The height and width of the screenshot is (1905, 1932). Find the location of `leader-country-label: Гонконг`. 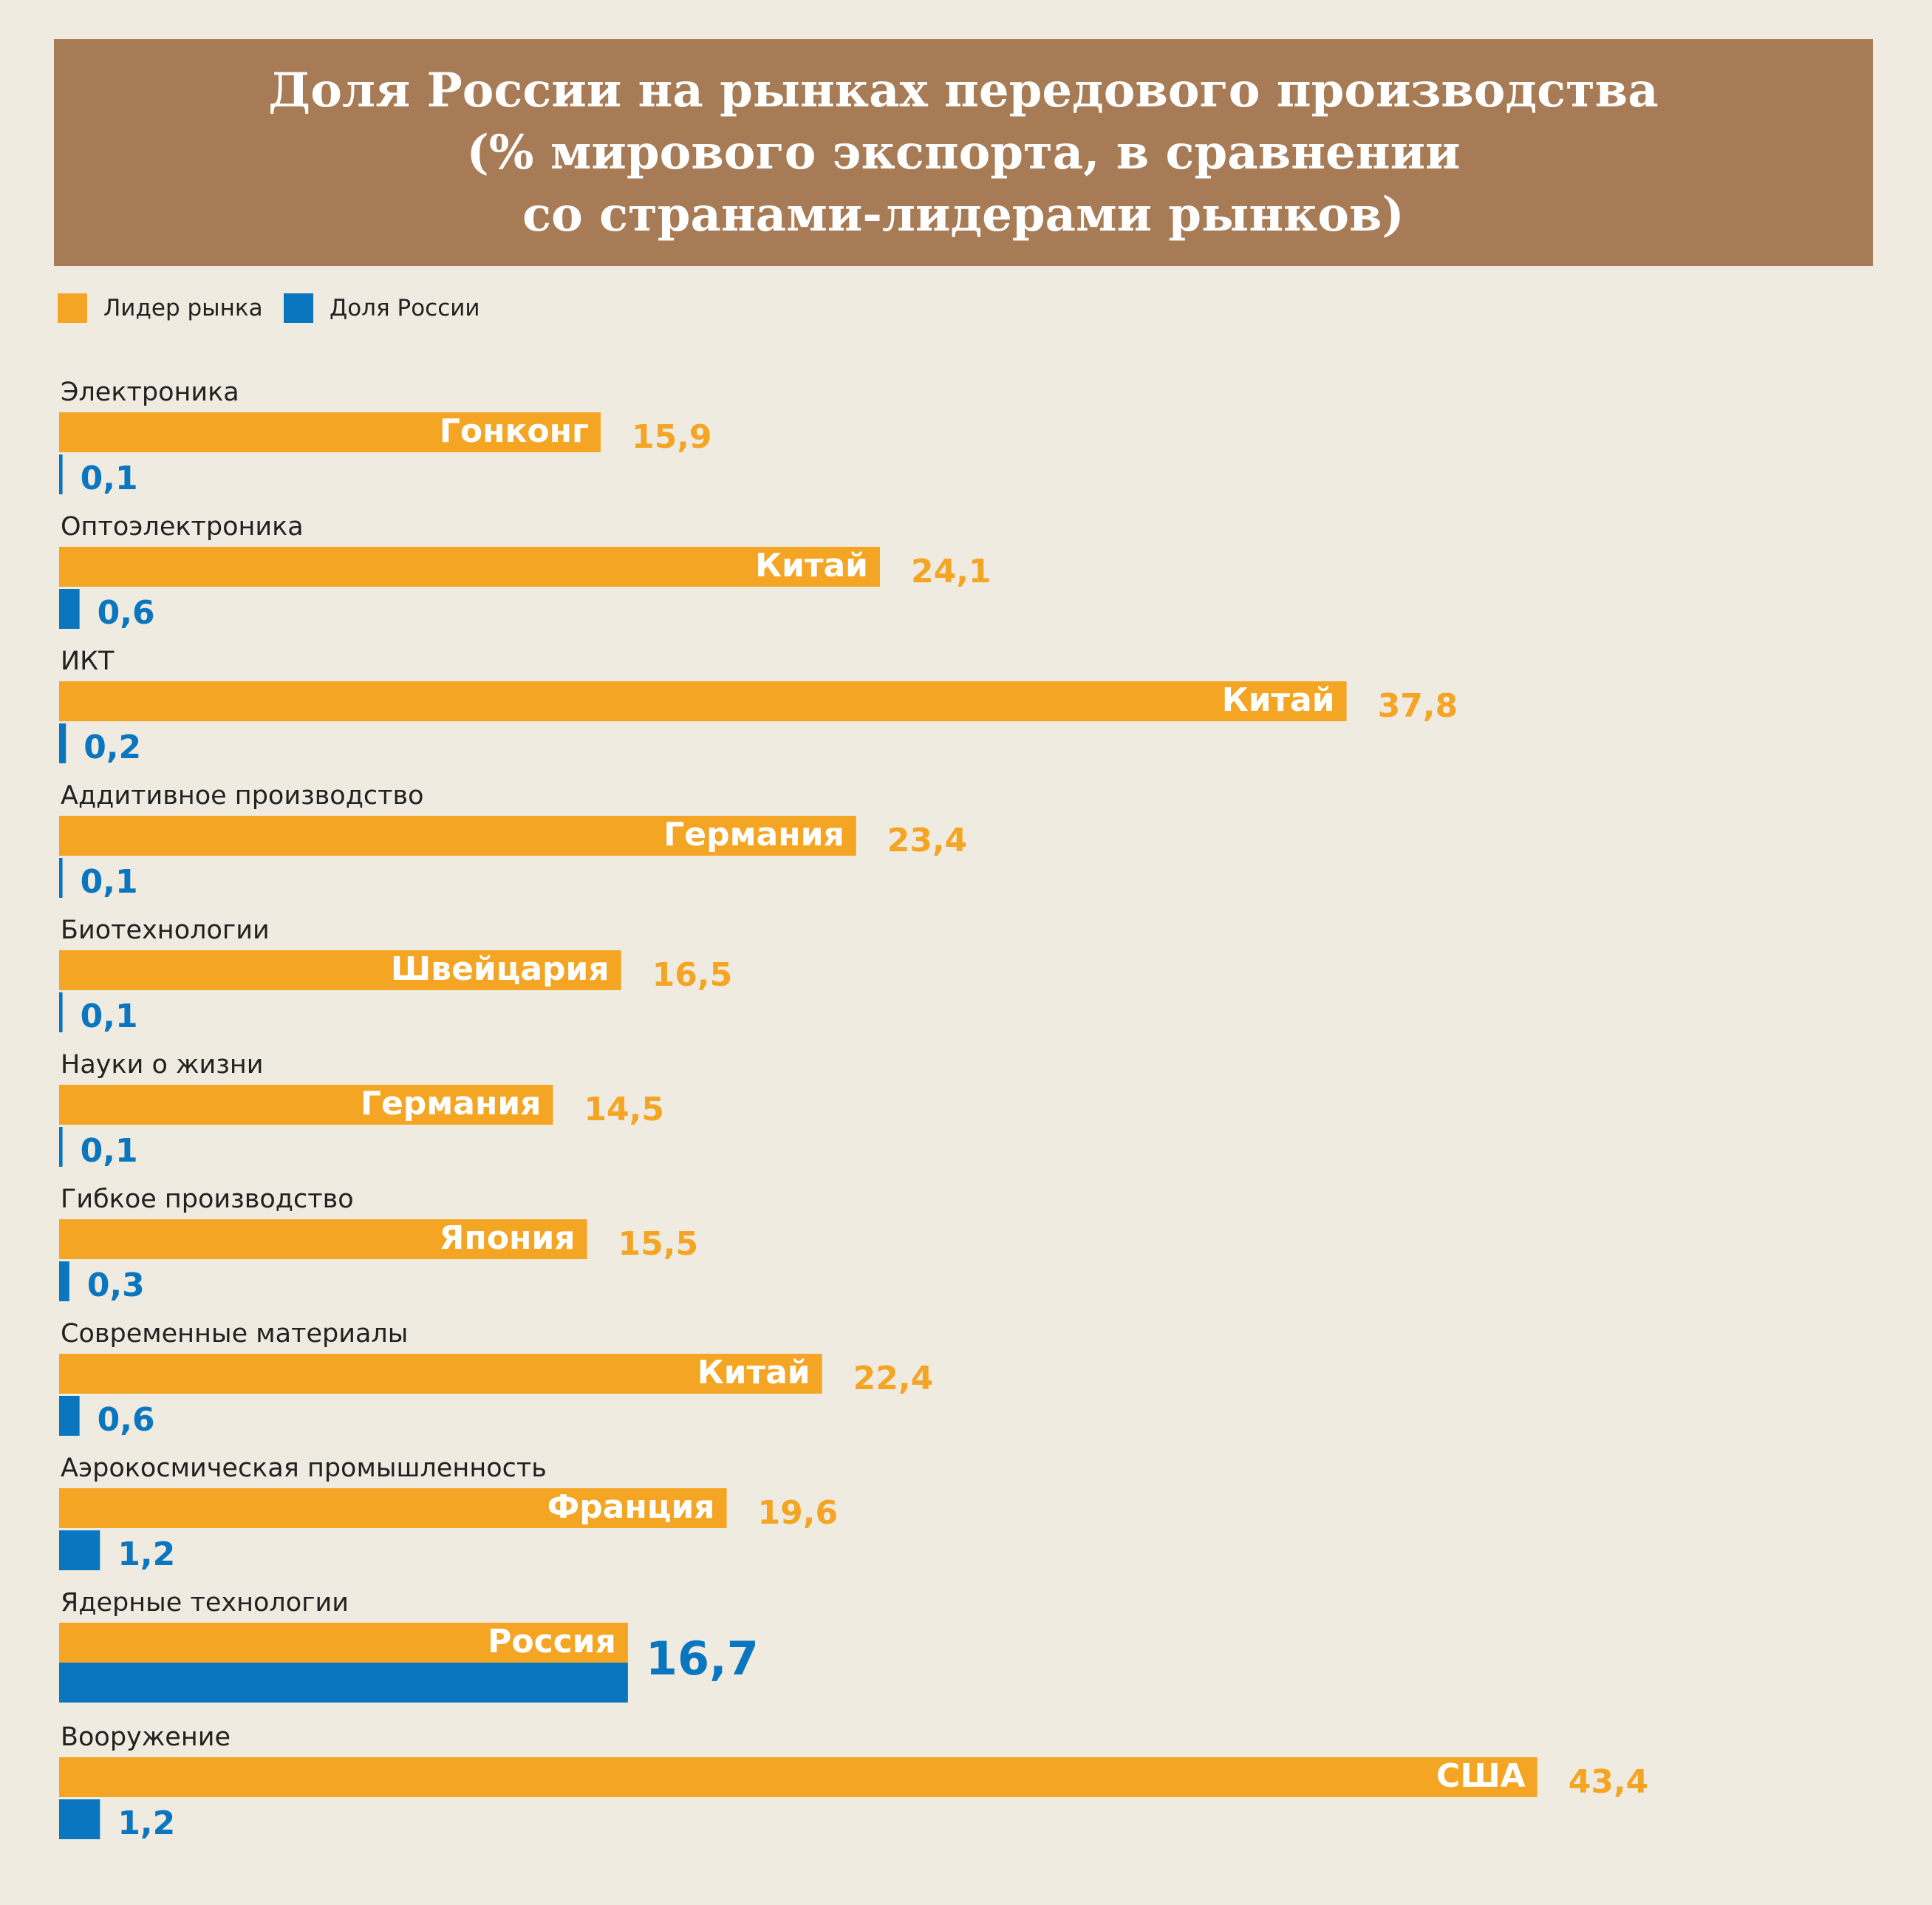

leader-country-label: Гонконг is located at coordinates (514, 431).